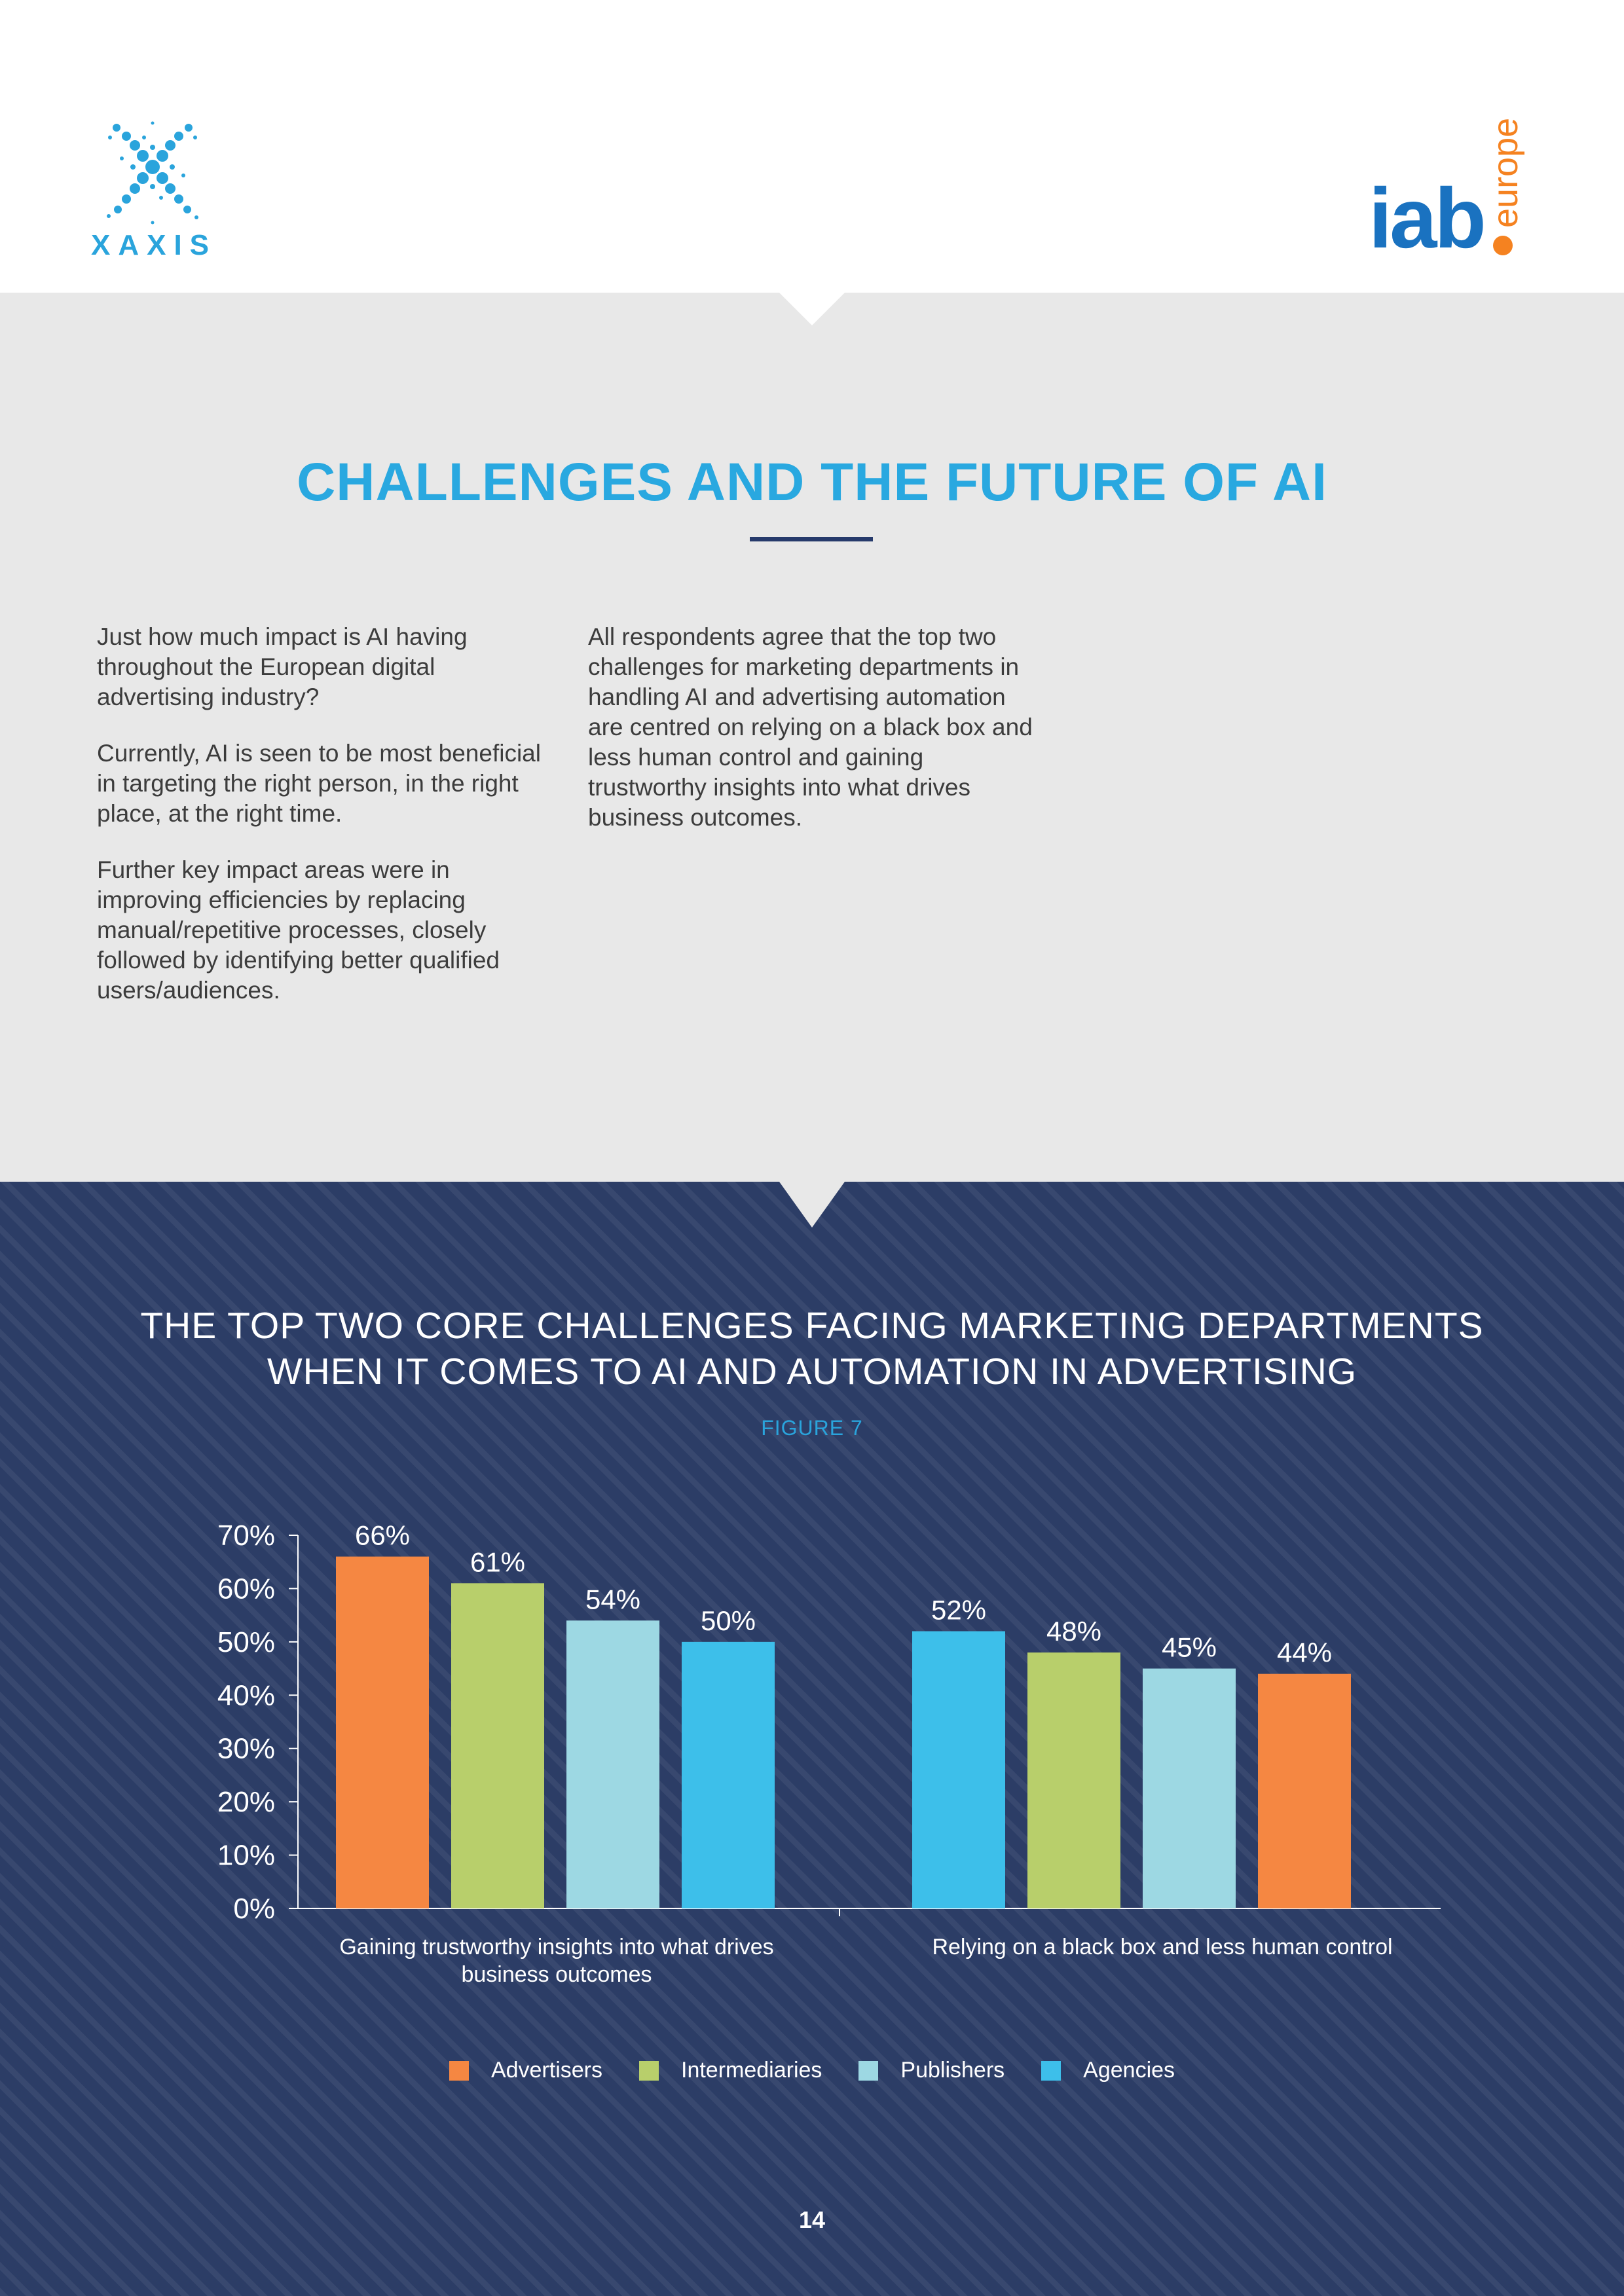 The height and width of the screenshot is (2296, 1624). I want to click on y-tick-label: 40%, so click(246, 1695).